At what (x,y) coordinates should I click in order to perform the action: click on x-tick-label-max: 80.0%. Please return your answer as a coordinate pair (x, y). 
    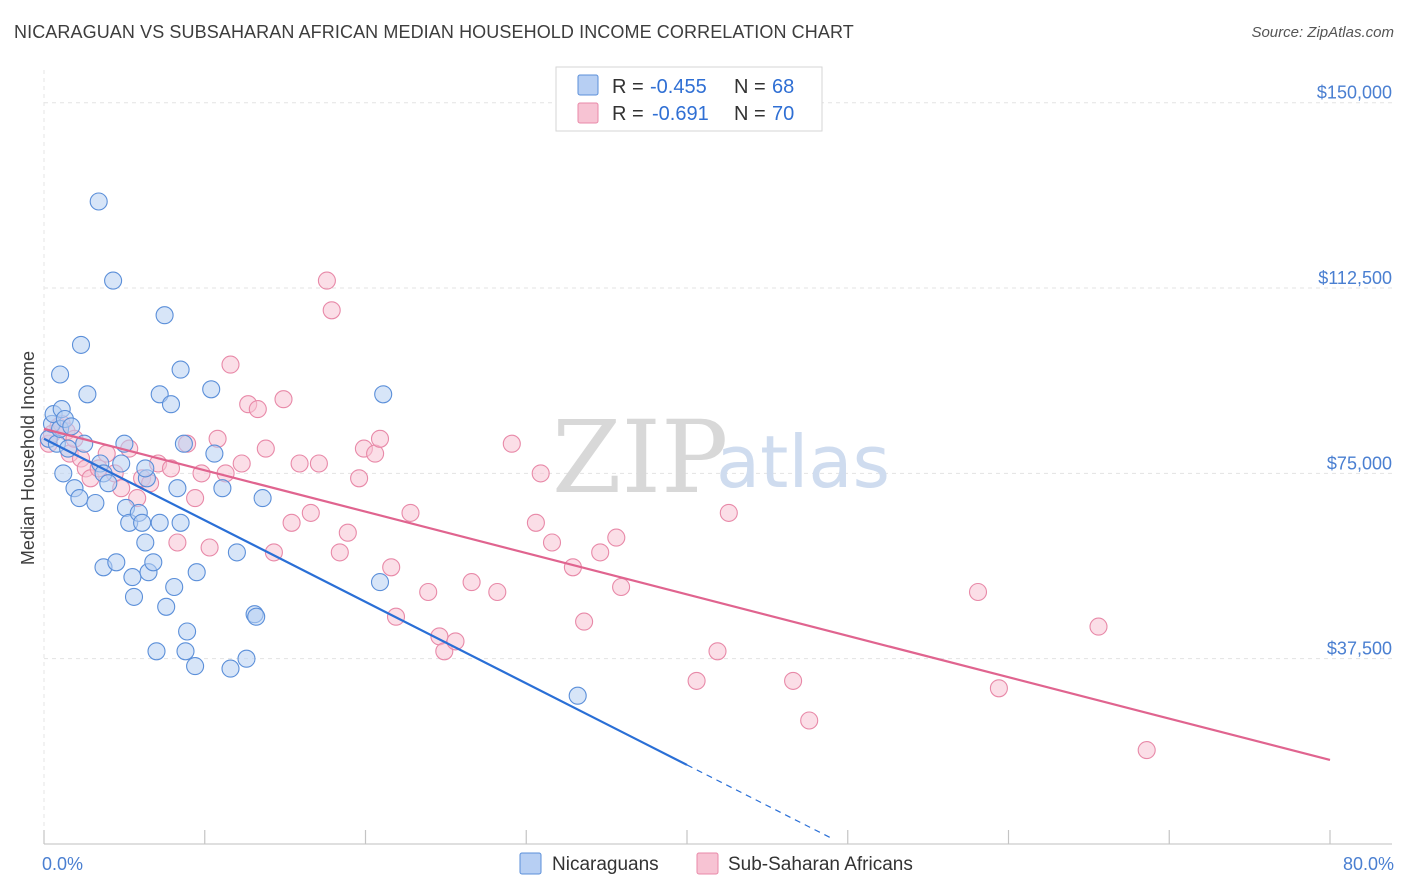
    Looking at the image, I should click on (1368, 864).